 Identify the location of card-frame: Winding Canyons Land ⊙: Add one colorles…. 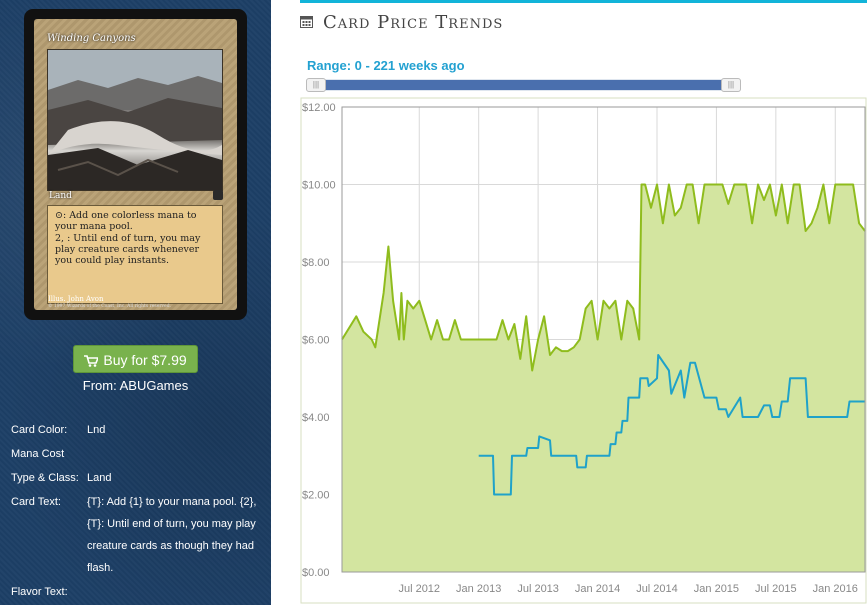
(135, 164).